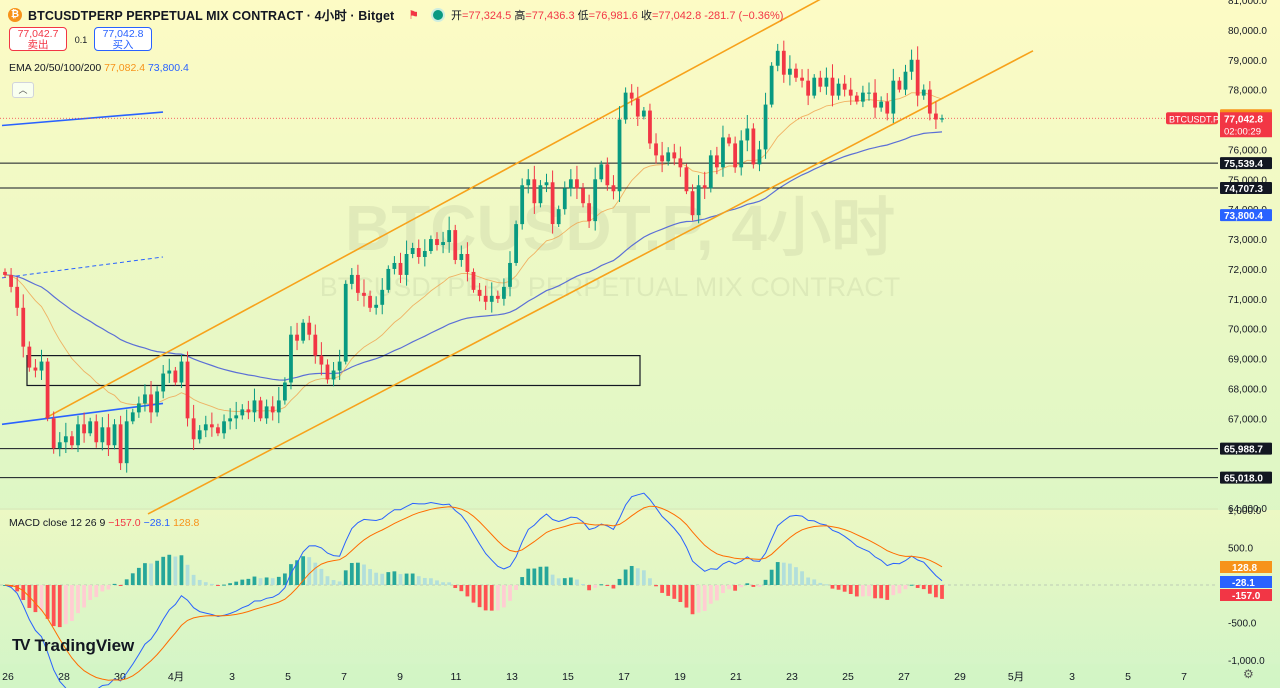  I want to click on level-price-tag: 75,539.4, so click(1243, 164).